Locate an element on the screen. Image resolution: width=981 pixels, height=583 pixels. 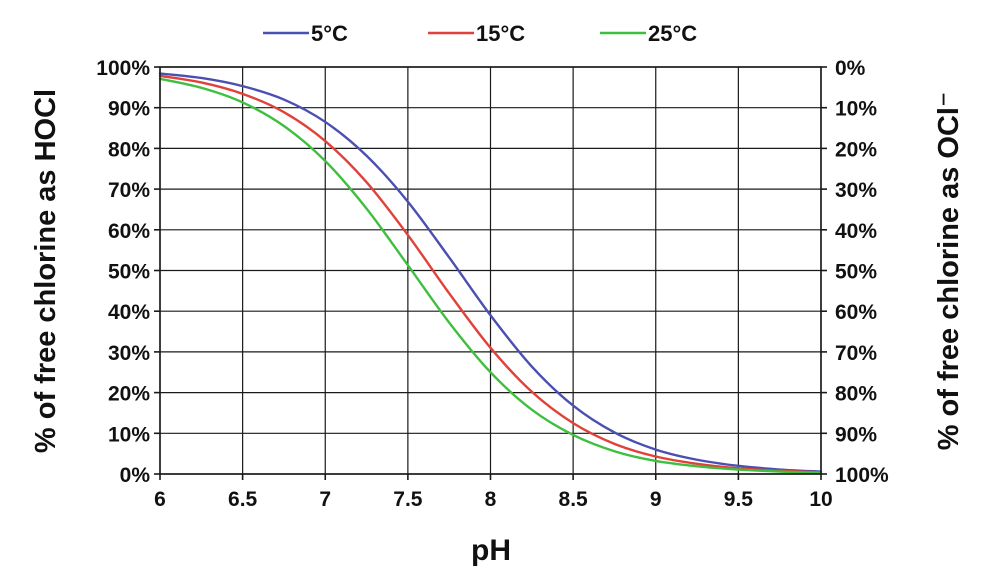
y-tick-label: 60% is located at coordinates (129, 231).